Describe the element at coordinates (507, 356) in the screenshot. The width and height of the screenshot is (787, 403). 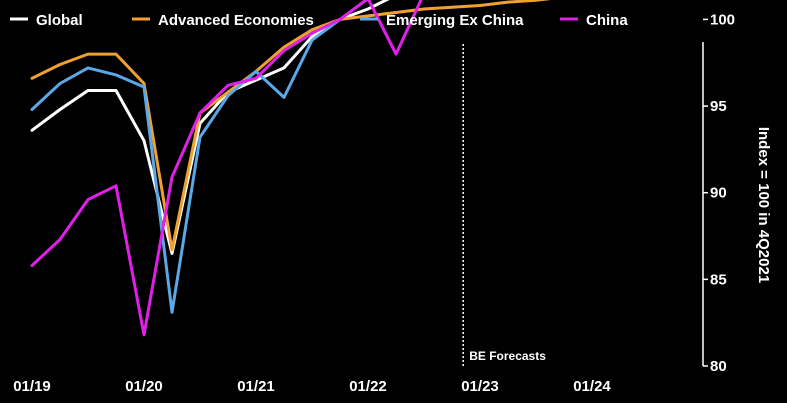
I see `forecast-label: BE Forecasts` at that location.